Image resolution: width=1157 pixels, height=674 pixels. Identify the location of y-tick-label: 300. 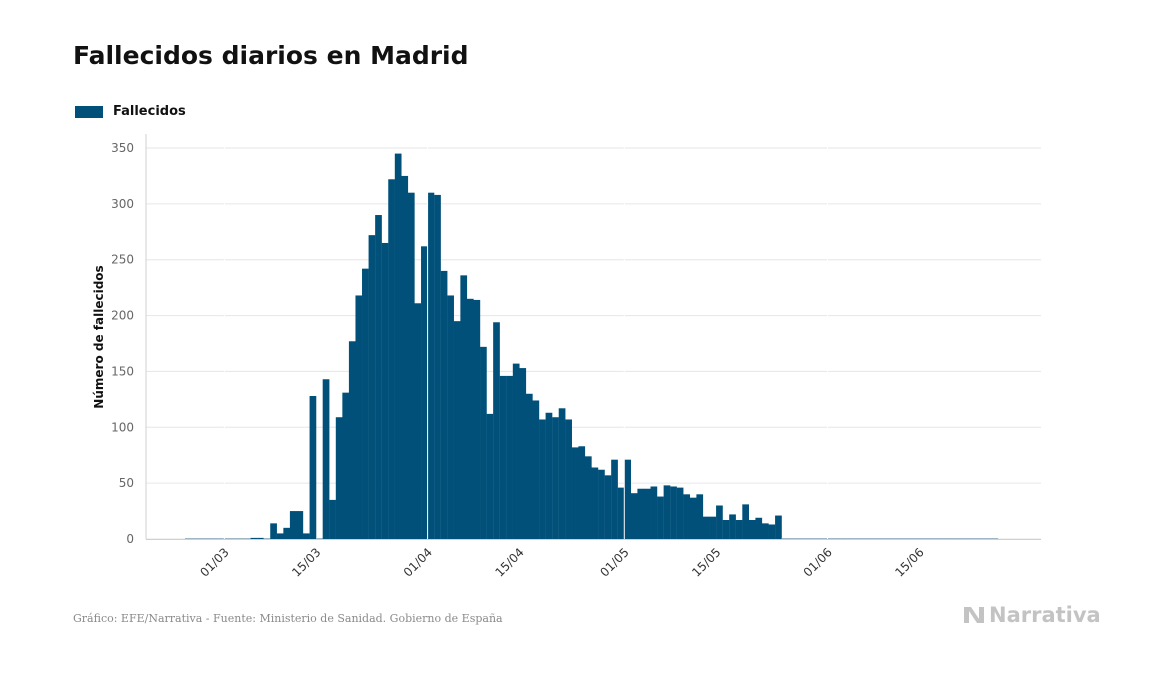
(122, 204).